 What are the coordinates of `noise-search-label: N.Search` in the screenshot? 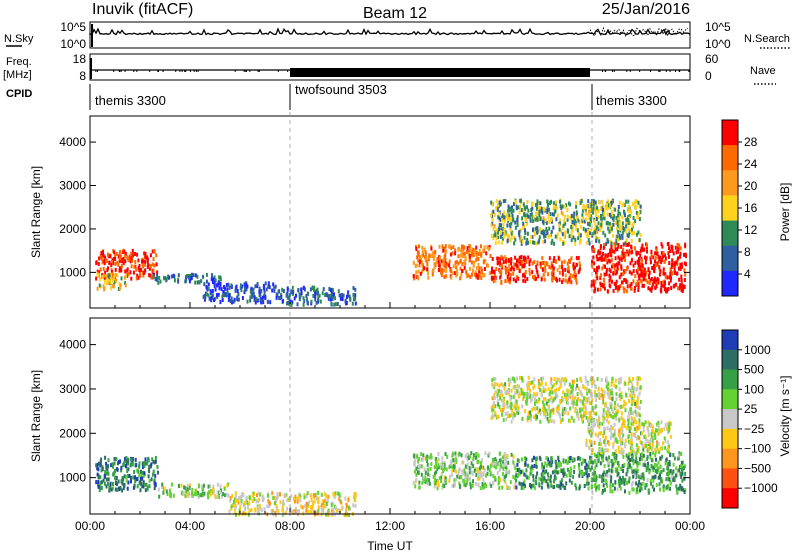 It's located at (767, 39).